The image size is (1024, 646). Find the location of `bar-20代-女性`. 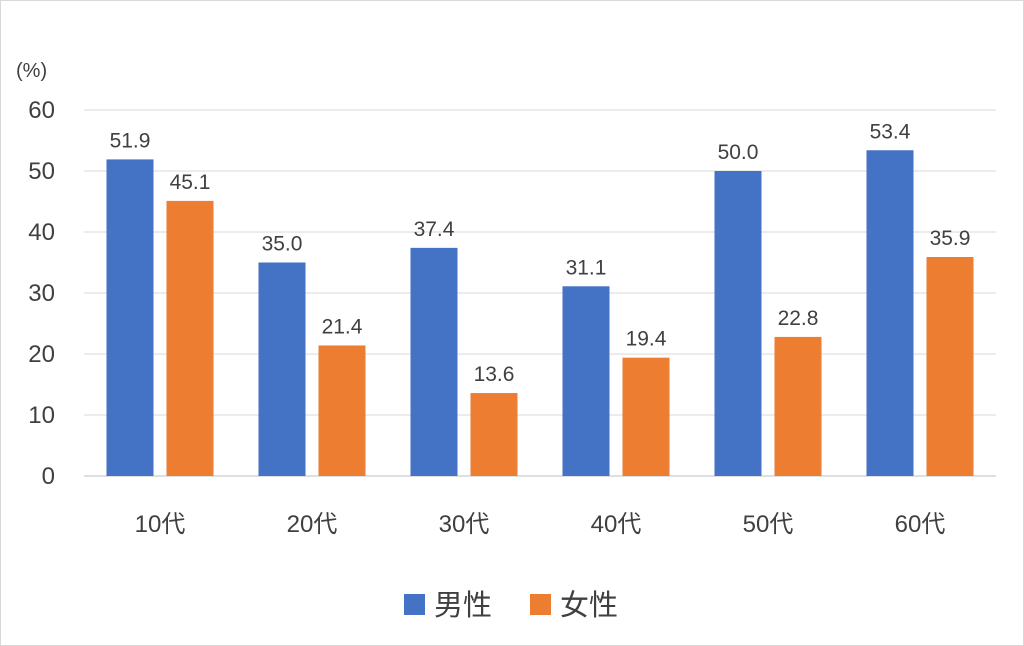

bar-20代-女性 is located at coordinates (342, 410).